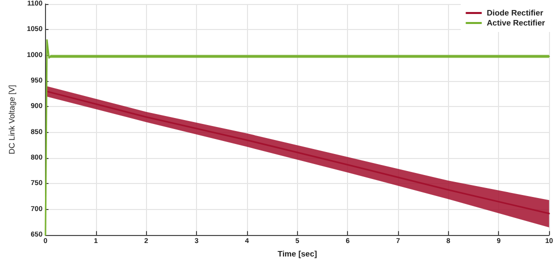 The height and width of the screenshot is (263, 556). I want to click on legend-label: Diode Rectifier, so click(515, 13).